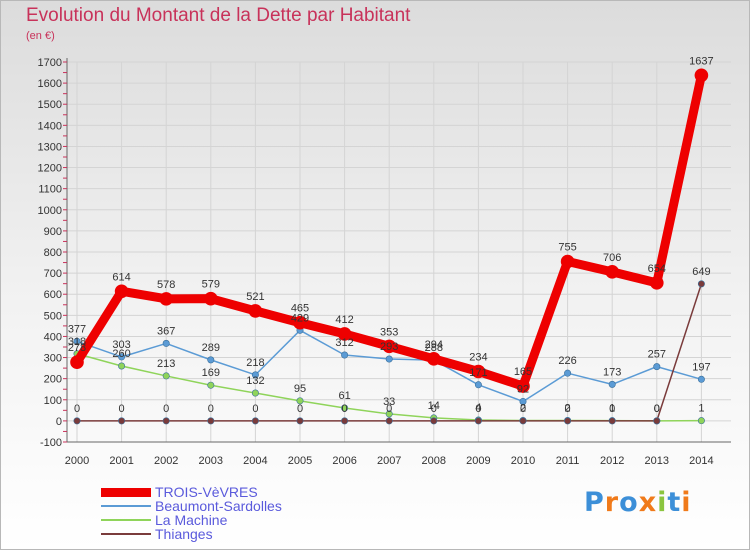 This screenshot has width=750, height=550. Describe the element at coordinates (701, 61) in the screenshot. I see `data-label-trois-v-vres: 1637` at that location.